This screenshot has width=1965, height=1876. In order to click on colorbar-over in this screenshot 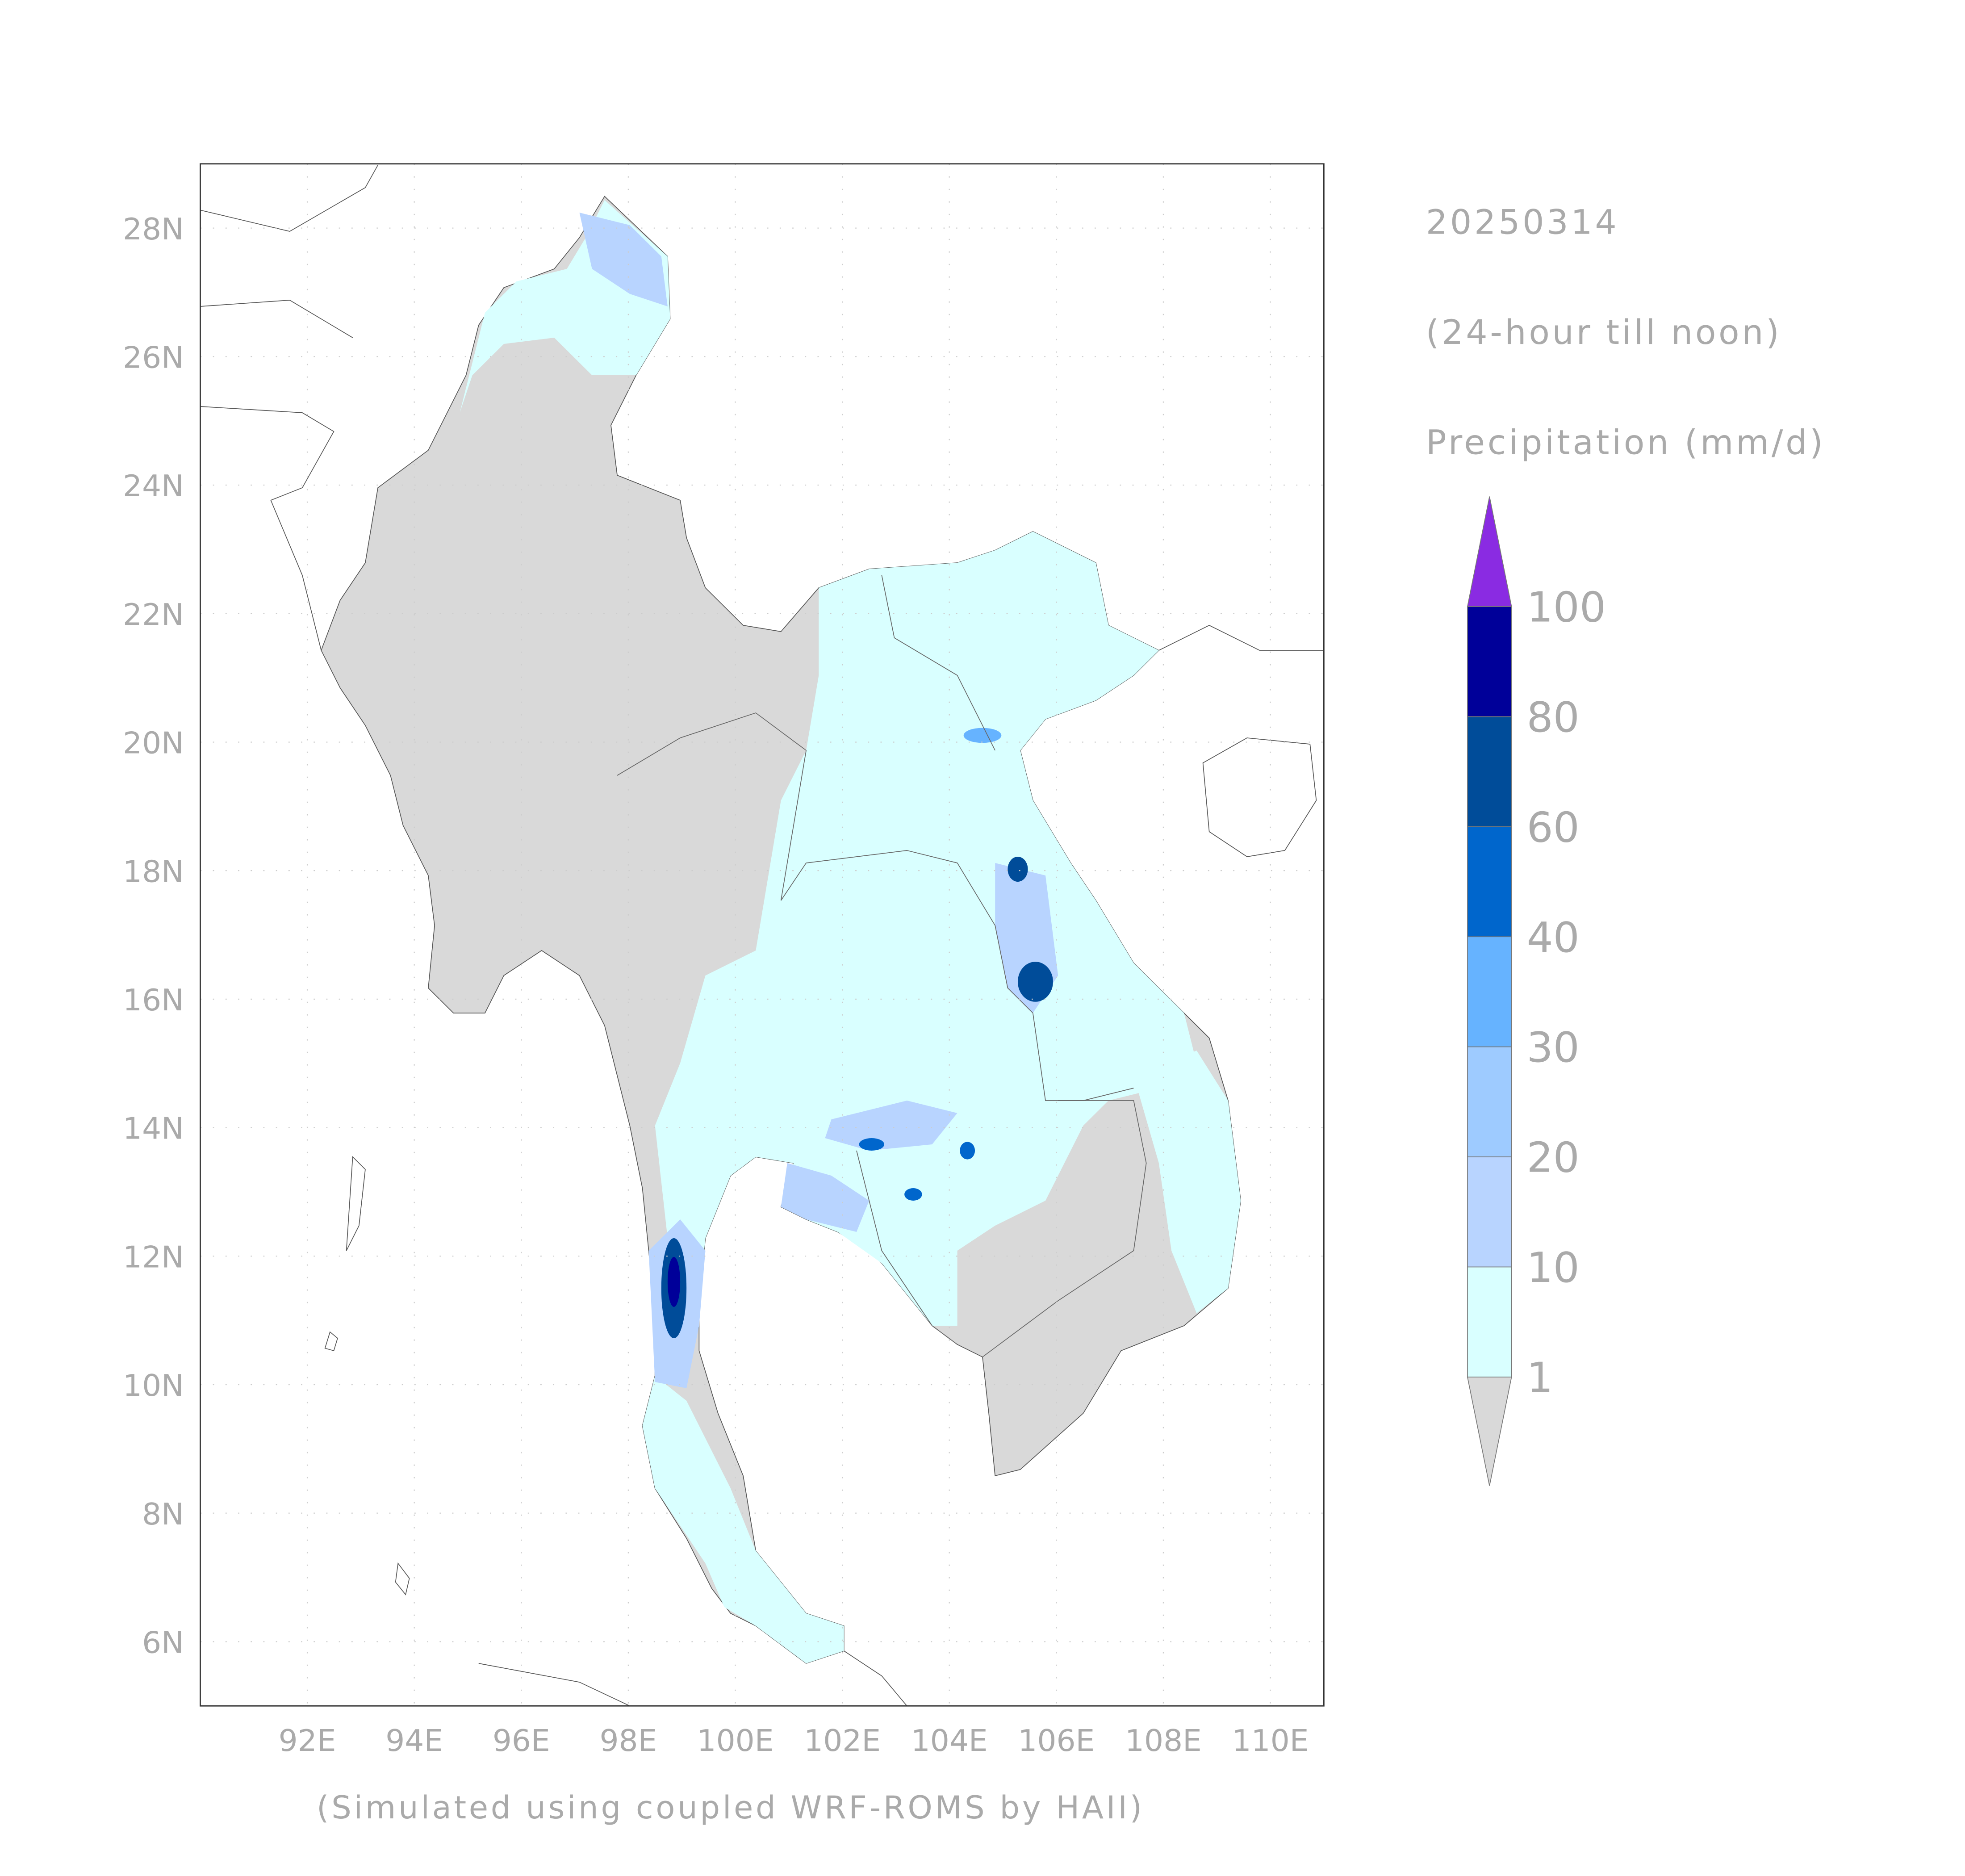, I will do `click(1489, 551)`.